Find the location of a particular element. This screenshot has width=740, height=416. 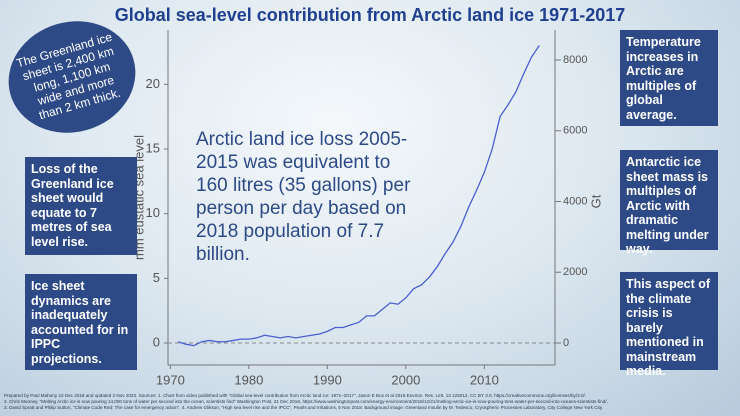

x-tick-label: 1970 is located at coordinates (170, 379).